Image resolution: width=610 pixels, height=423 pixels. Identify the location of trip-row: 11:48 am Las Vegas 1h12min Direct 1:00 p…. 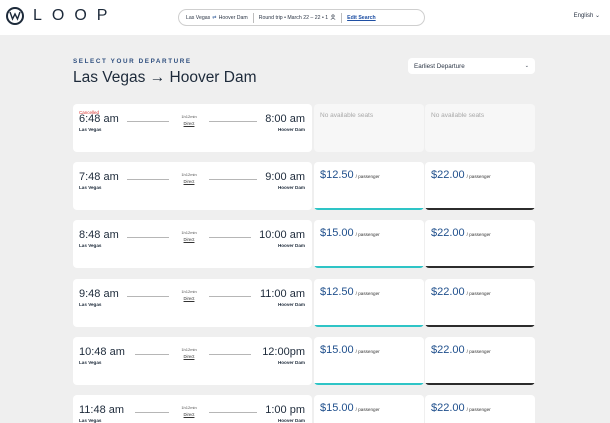
(304, 409).